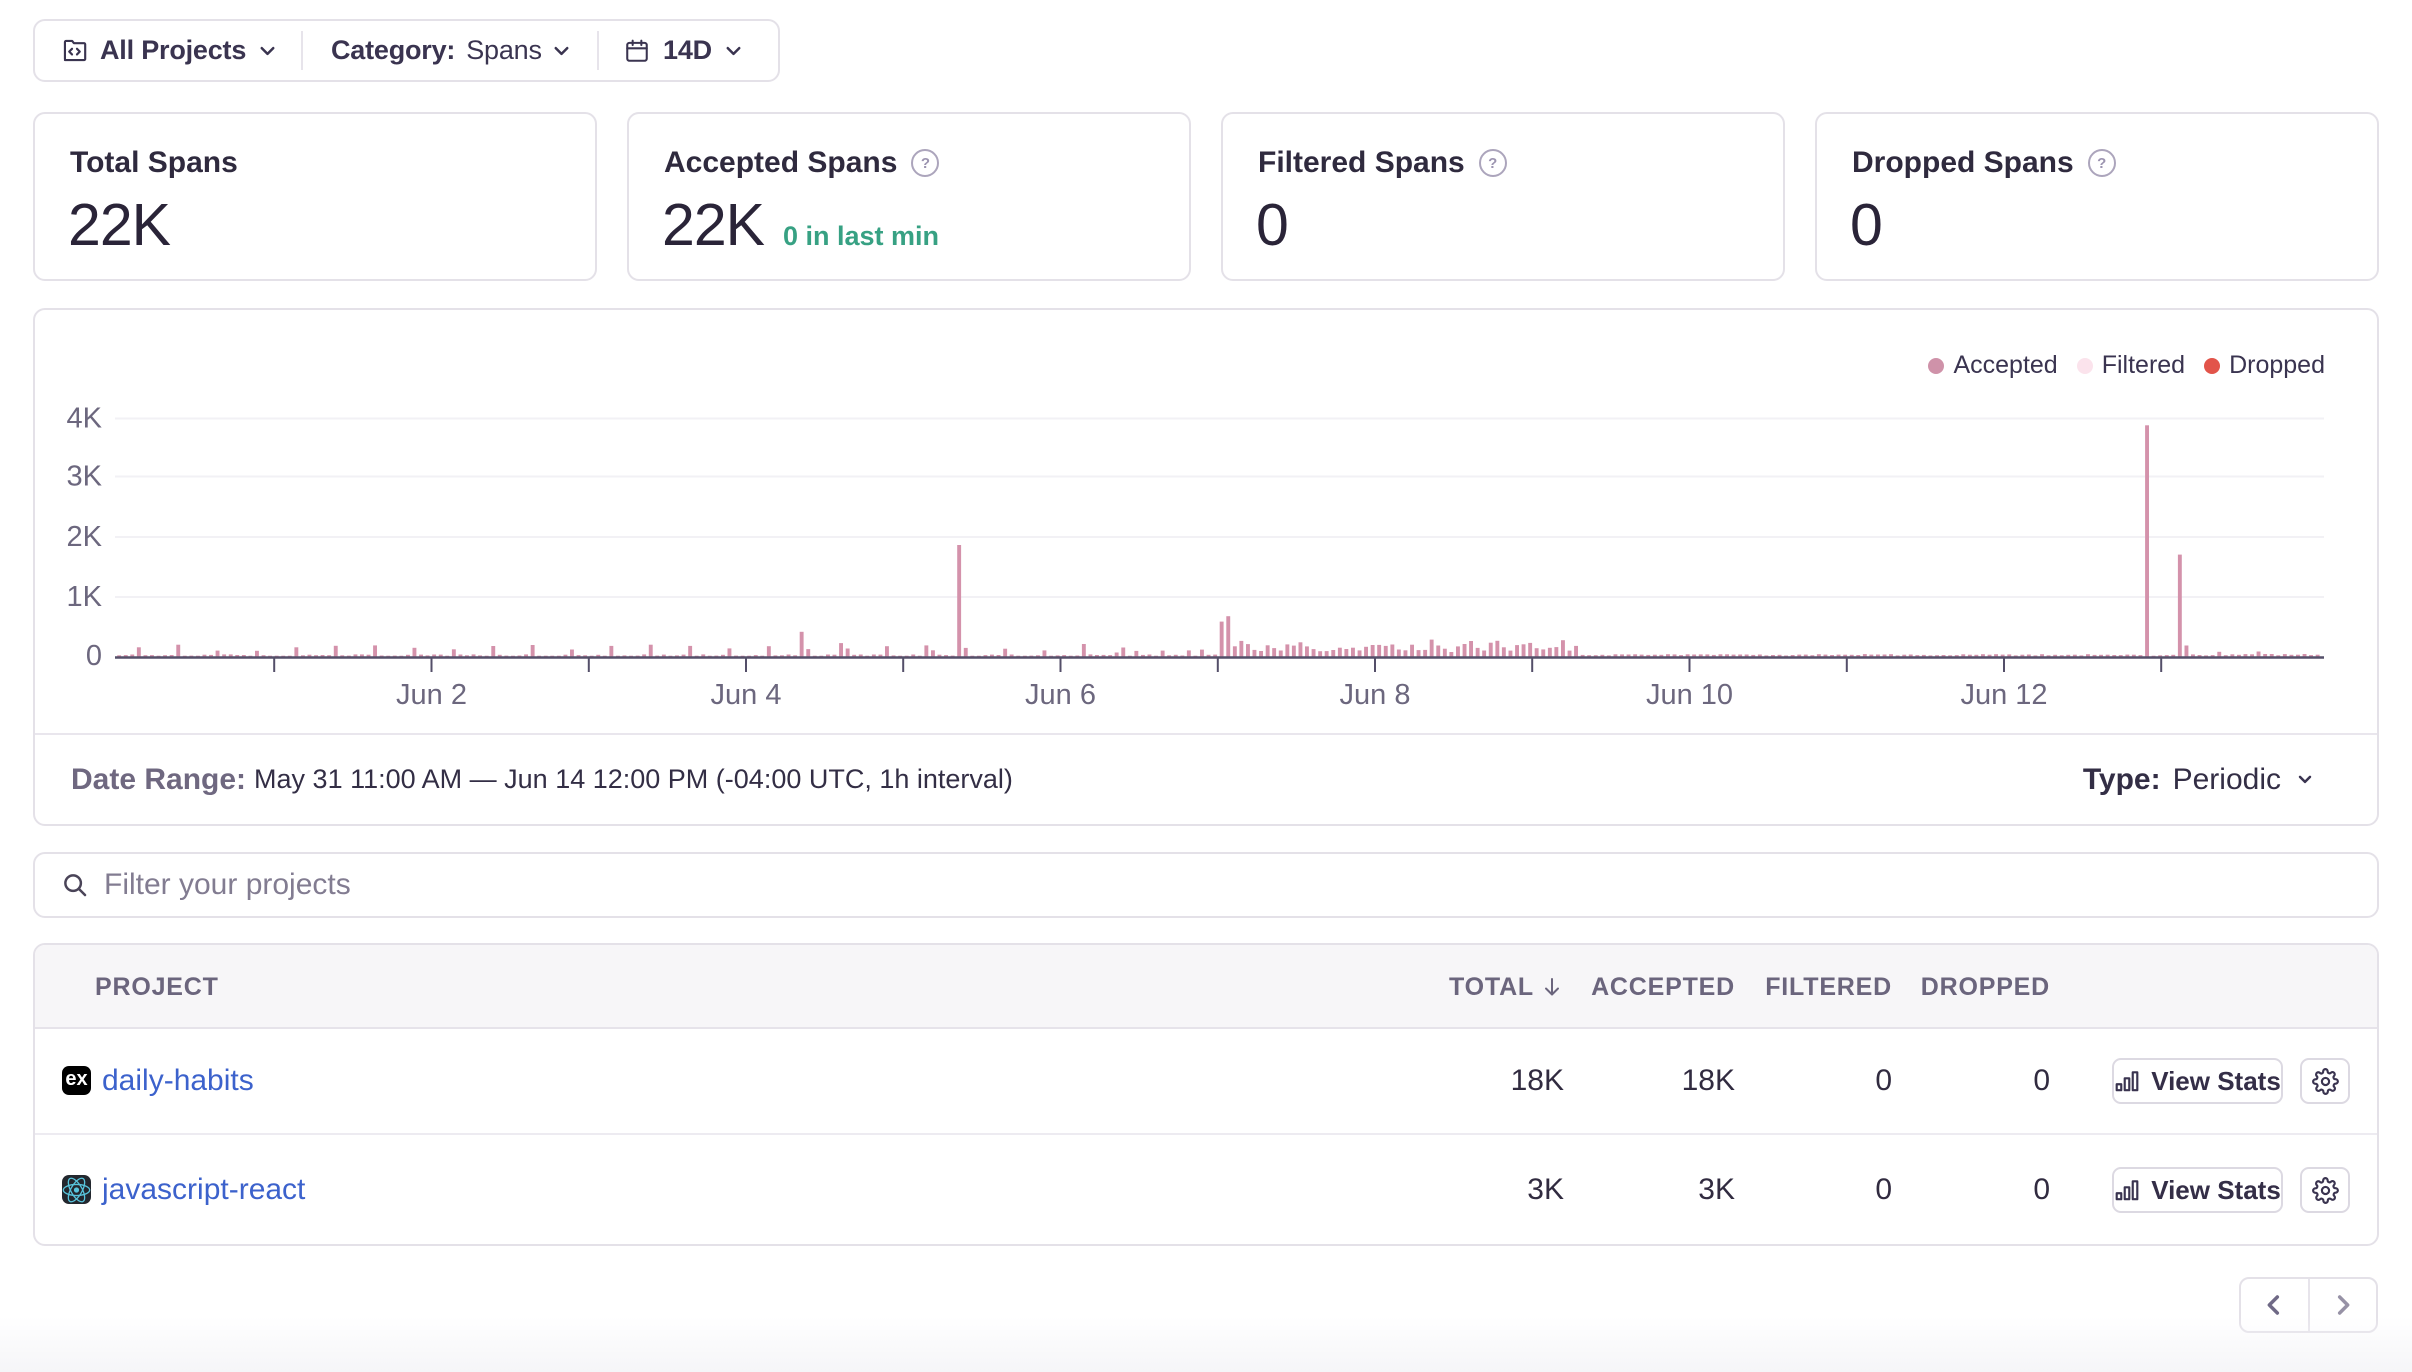 The image size is (2412, 1372). I want to click on svg-text: 3K, so click(85, 477).